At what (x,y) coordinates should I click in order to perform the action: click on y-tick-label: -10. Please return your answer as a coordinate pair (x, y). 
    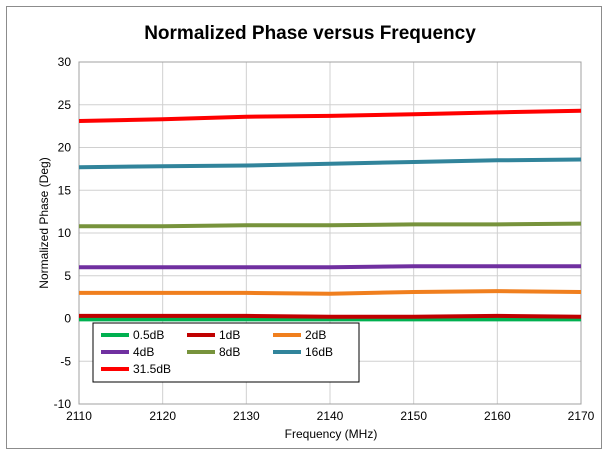
    Looking at the image, I should click on (63, 404).